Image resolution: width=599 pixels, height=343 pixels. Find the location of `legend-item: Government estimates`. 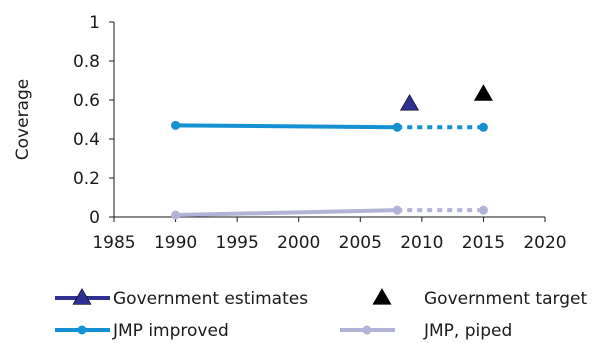

legend-item: Government estimates is located at coordinates (181, 298).